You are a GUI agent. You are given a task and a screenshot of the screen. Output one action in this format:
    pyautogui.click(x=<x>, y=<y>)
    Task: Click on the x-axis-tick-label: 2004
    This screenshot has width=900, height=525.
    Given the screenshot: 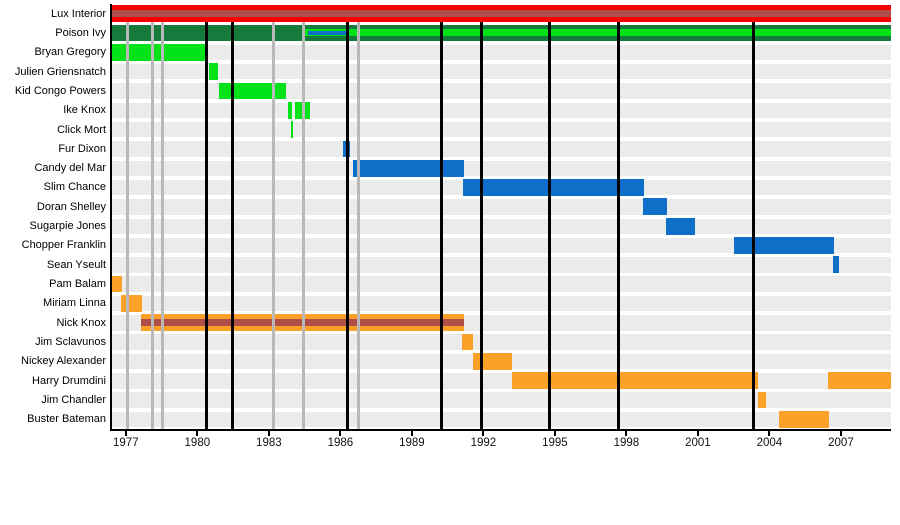 What is the action you would take?
    pyautogui.click(x=769, y=443)
    